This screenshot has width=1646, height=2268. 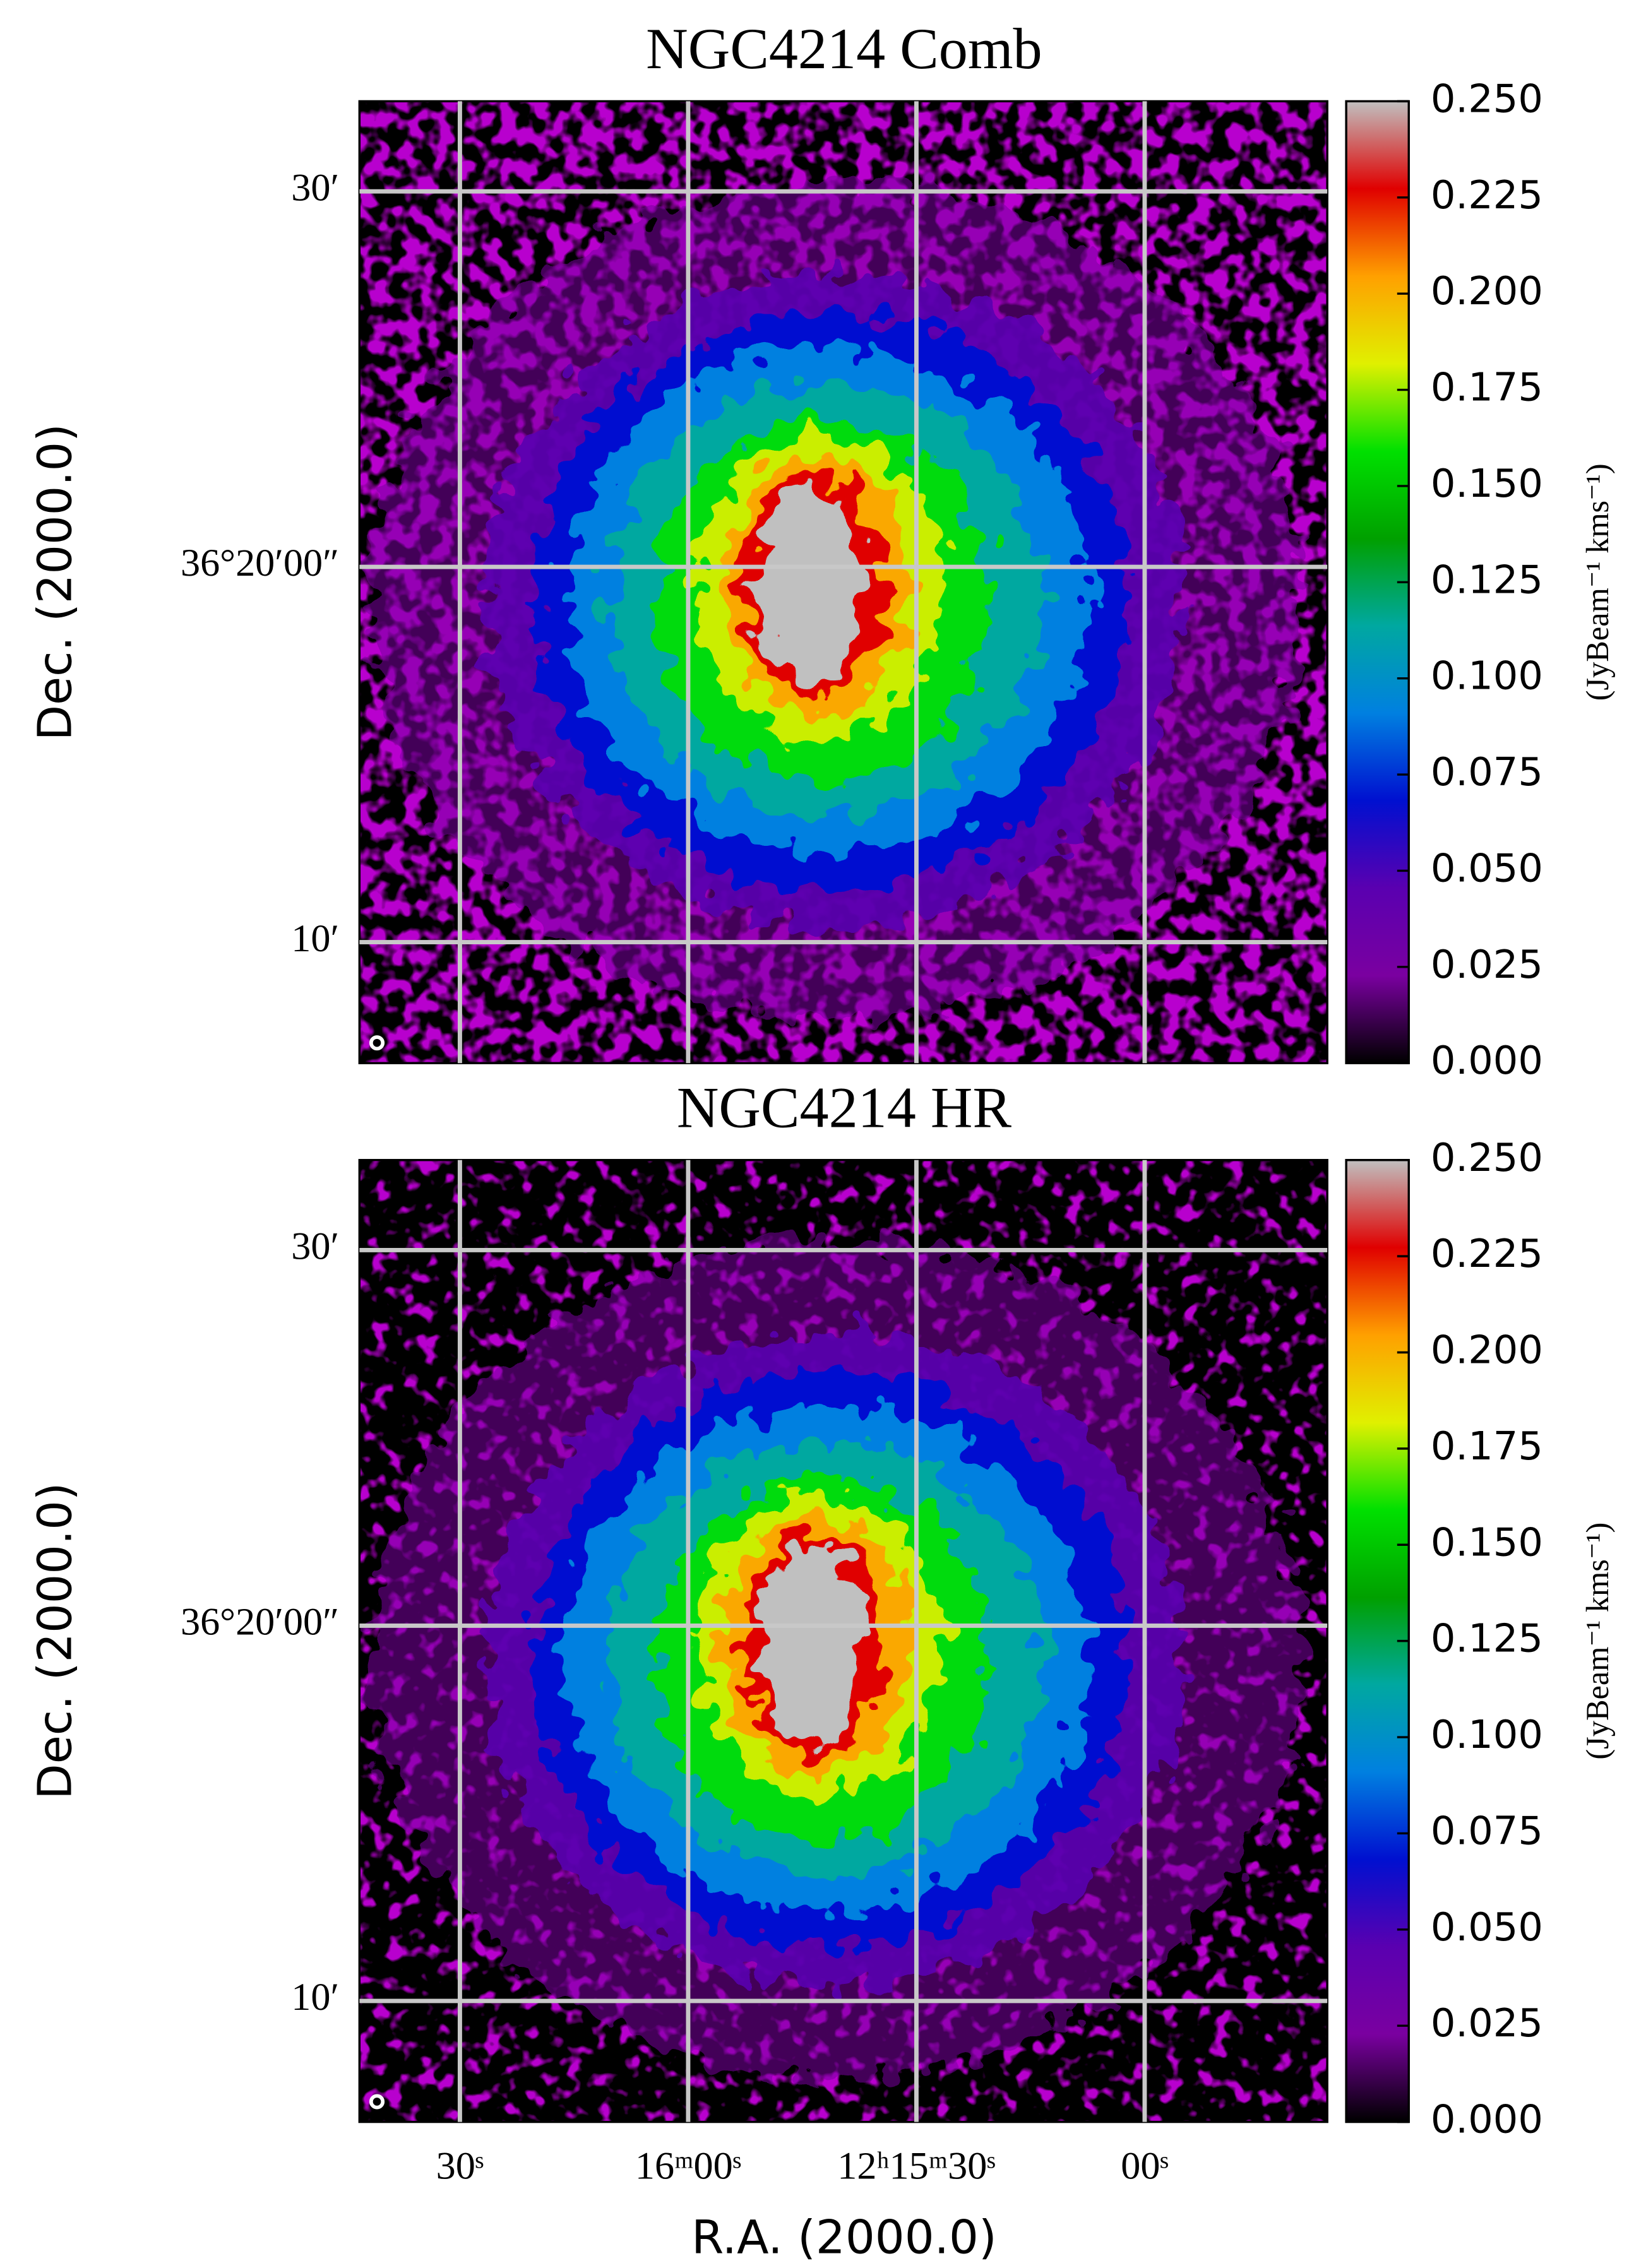 What do you see at coordinates (460, 2166) in the screenshot?
I see `x-tick-label: 30ˢ` at bounding box center [460, 2166].